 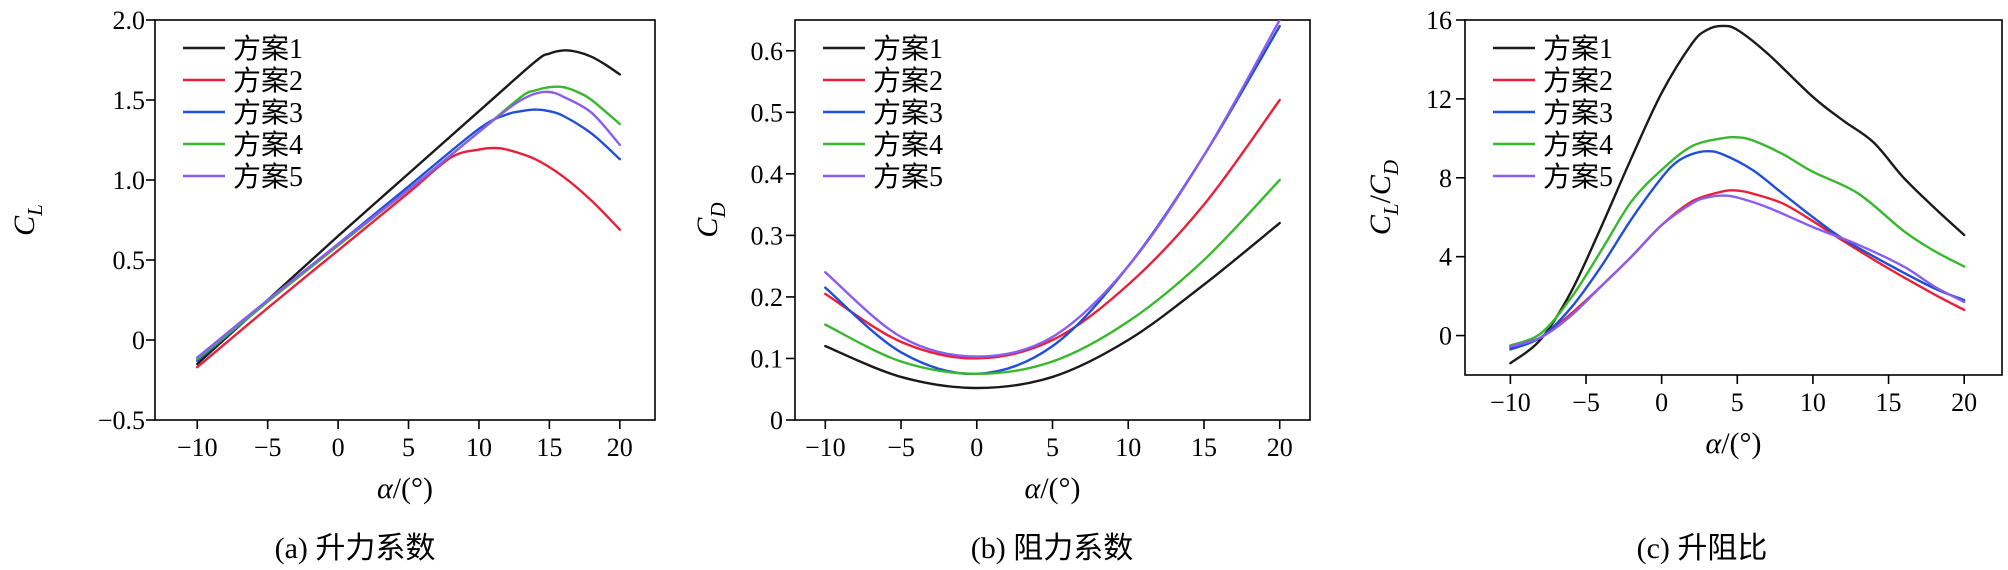 I want to click on y-tick-label: 1.5, so click(x=129, y=100).